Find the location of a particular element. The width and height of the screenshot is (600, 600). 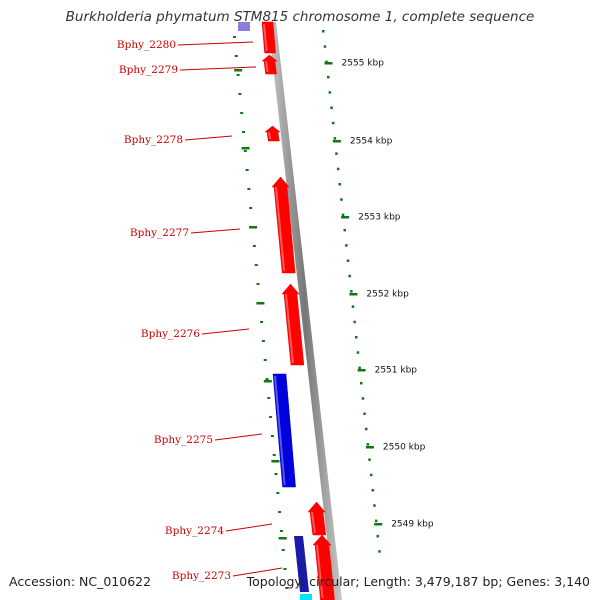

backbone-ring is located at coordinates (305, 311).